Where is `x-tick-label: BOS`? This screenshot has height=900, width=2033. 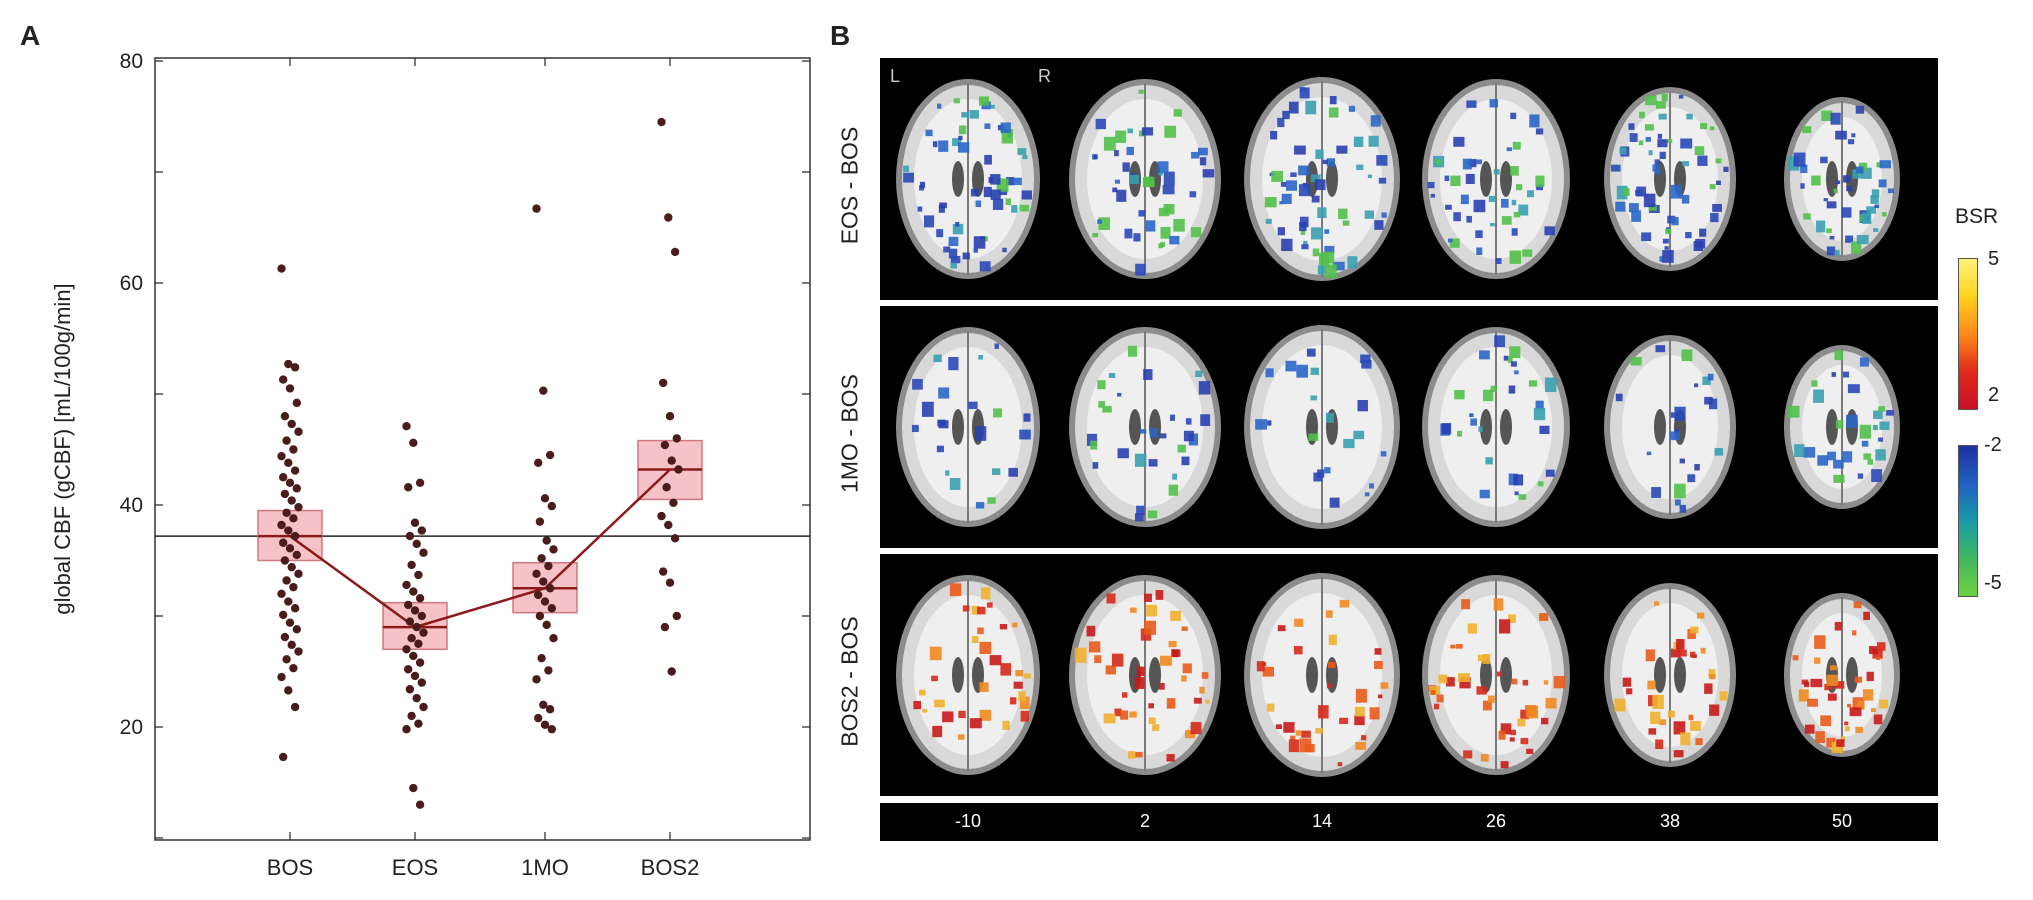 x-tick-label: BOS is located at coordinates (290, 867).